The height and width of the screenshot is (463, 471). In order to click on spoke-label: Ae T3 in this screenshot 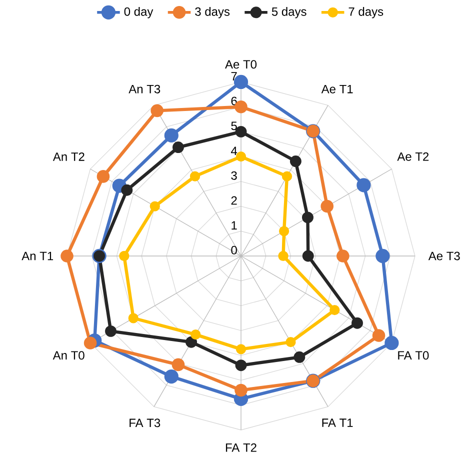, I will do `click(444, 256)`.